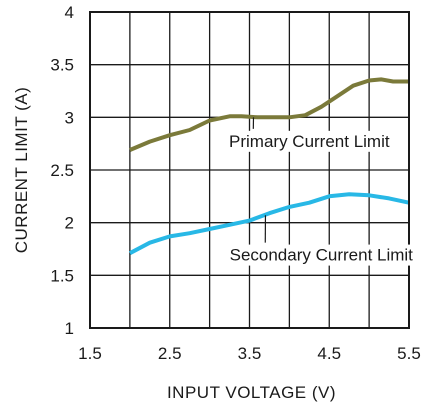 This screenshot has height=406, width=422. Describe the element at coordinates (69, 223) in the screenshot. I see `y-tick-label: 2` at that location.